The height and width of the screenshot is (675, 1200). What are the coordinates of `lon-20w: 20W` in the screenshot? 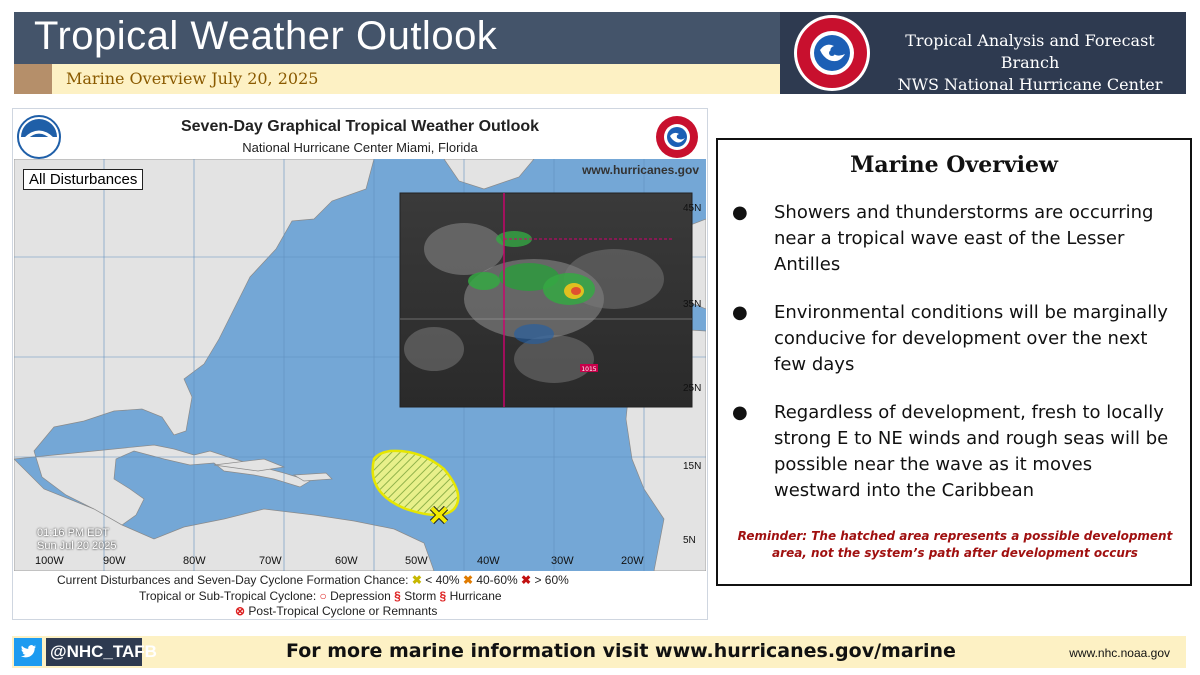 It's located at (632, 561).